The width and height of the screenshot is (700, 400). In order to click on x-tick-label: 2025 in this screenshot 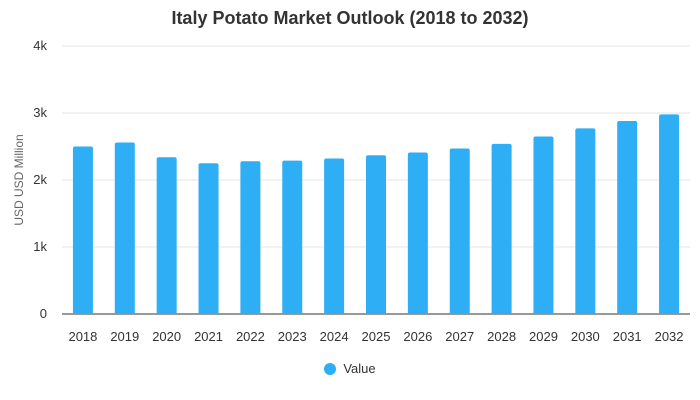, I will do `click(376, 336)`.